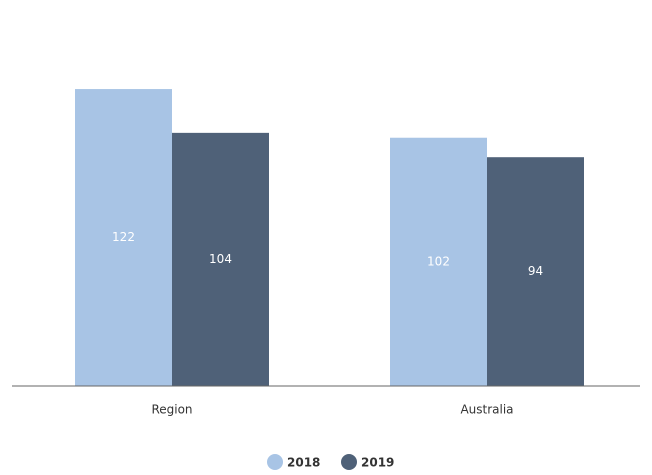  I want to click on x-tick-label: Australia, so click(486, 410).